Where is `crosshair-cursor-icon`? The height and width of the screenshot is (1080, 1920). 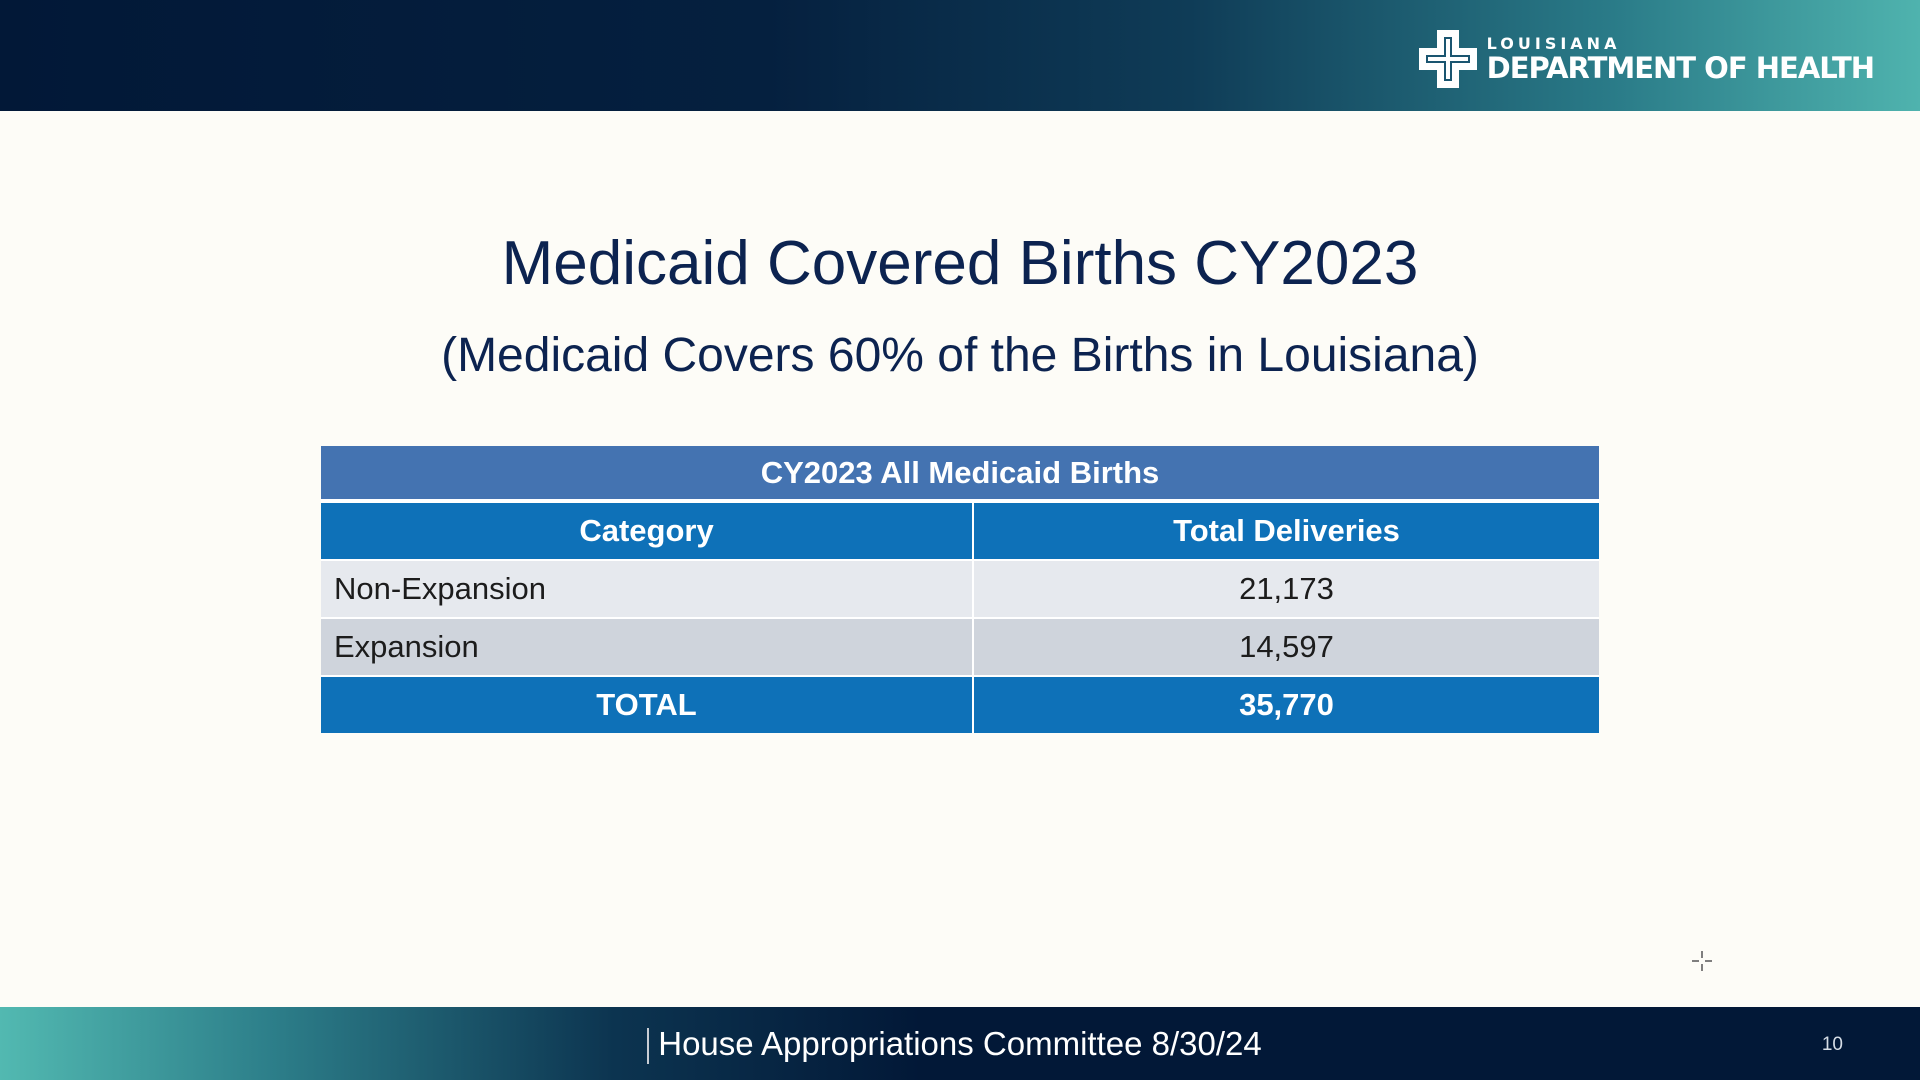 crosshair-cursor-icon is located at coordinates (1702, 961).